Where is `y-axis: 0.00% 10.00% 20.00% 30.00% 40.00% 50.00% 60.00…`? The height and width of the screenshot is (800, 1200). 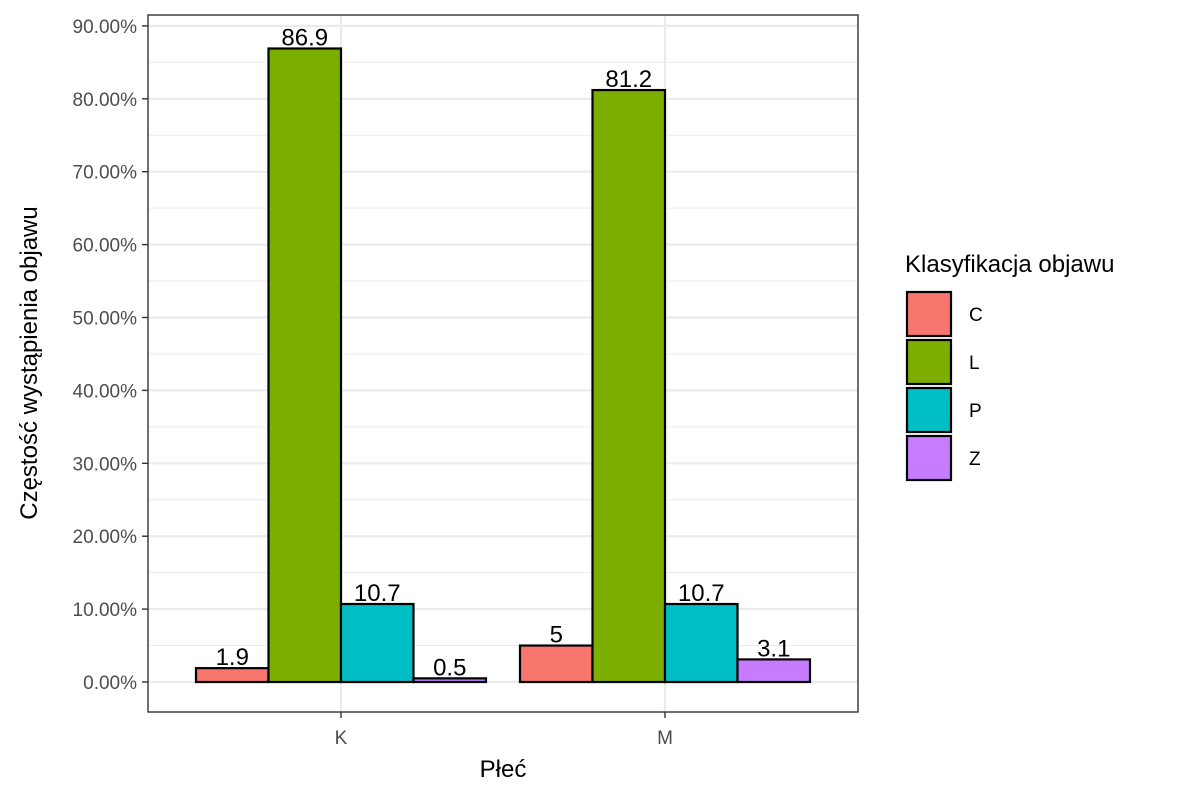
y-axis: 0.00% 10.00% 20.00% 30.00% 40.00% 50.00% 60.00… is located at coordinates (110, 355).